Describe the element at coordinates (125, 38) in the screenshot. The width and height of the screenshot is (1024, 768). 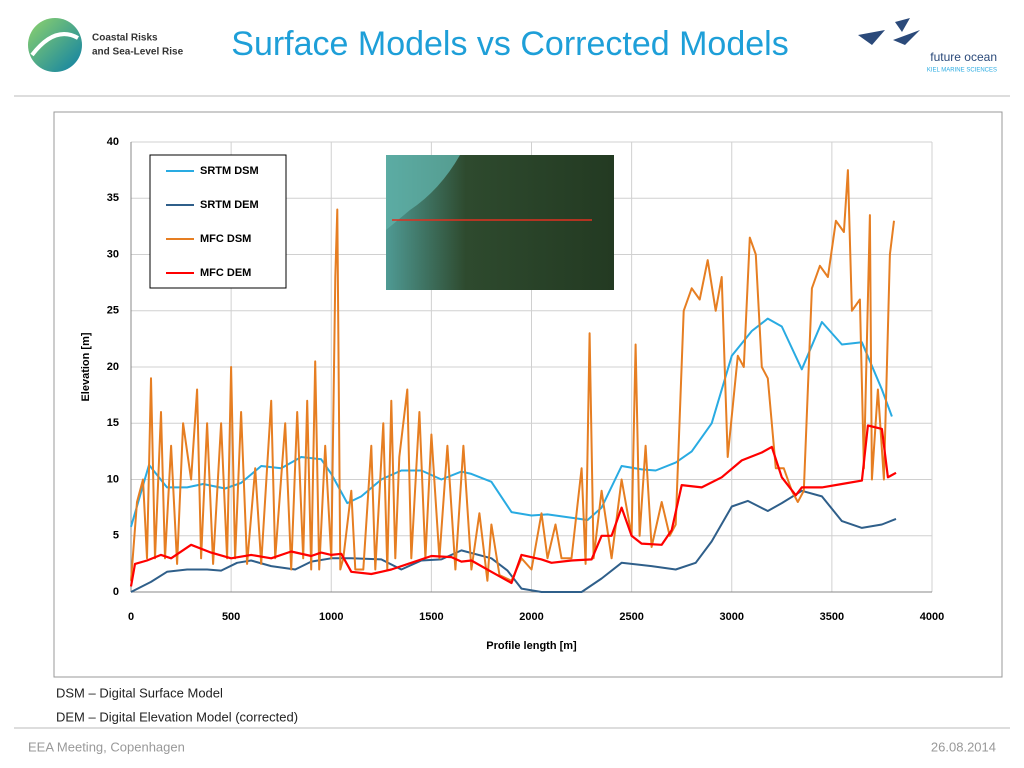
I see `logo-text: Coastal Risks` at that location.